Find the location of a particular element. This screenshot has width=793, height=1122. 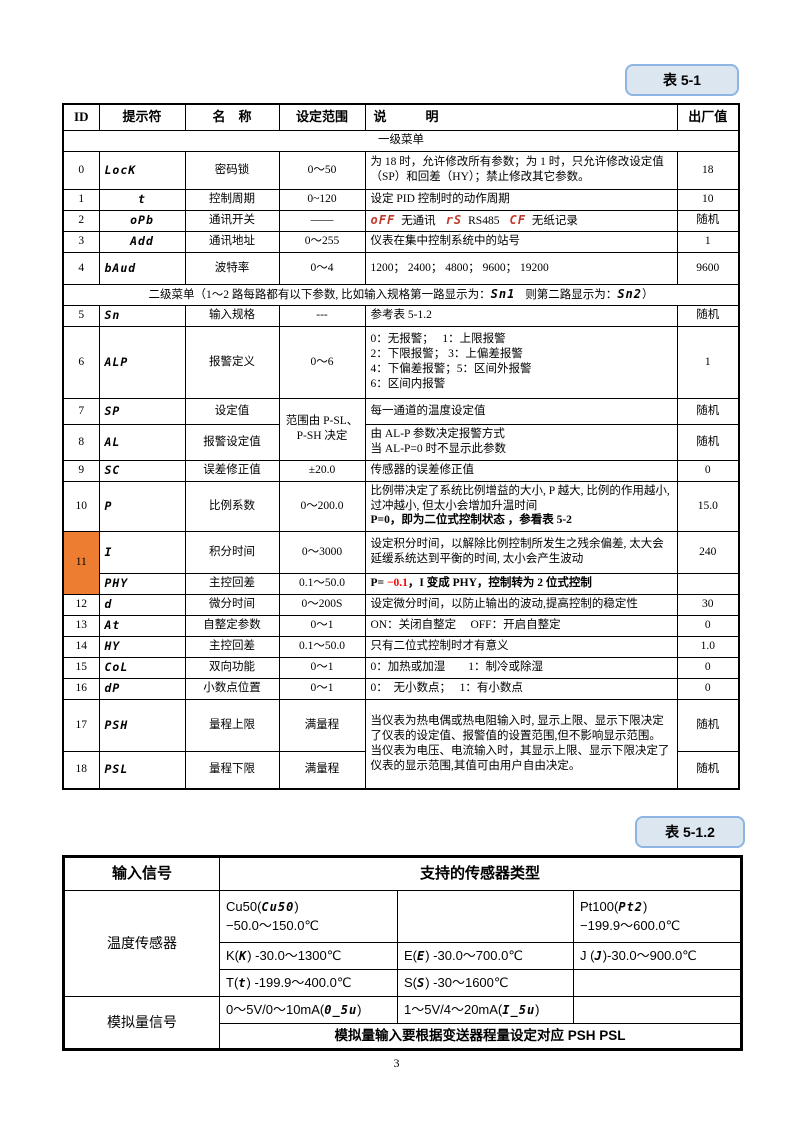

table-row: 2 oPb 通讯开关 —— oFF 无通讯 rS RS485 CF 无纸记录 随机 is located at coordinates (401, 220).